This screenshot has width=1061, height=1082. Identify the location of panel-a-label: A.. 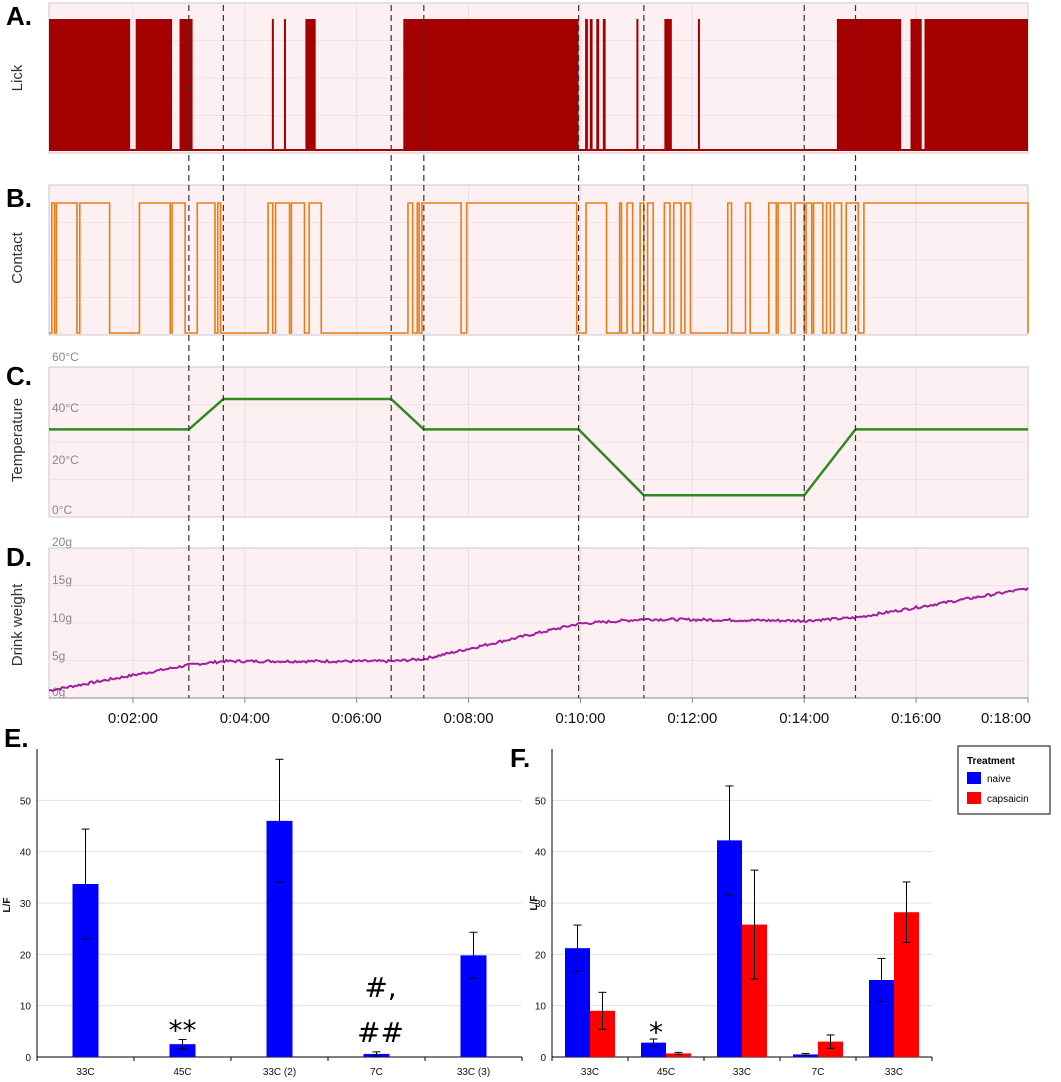
(19, 16).